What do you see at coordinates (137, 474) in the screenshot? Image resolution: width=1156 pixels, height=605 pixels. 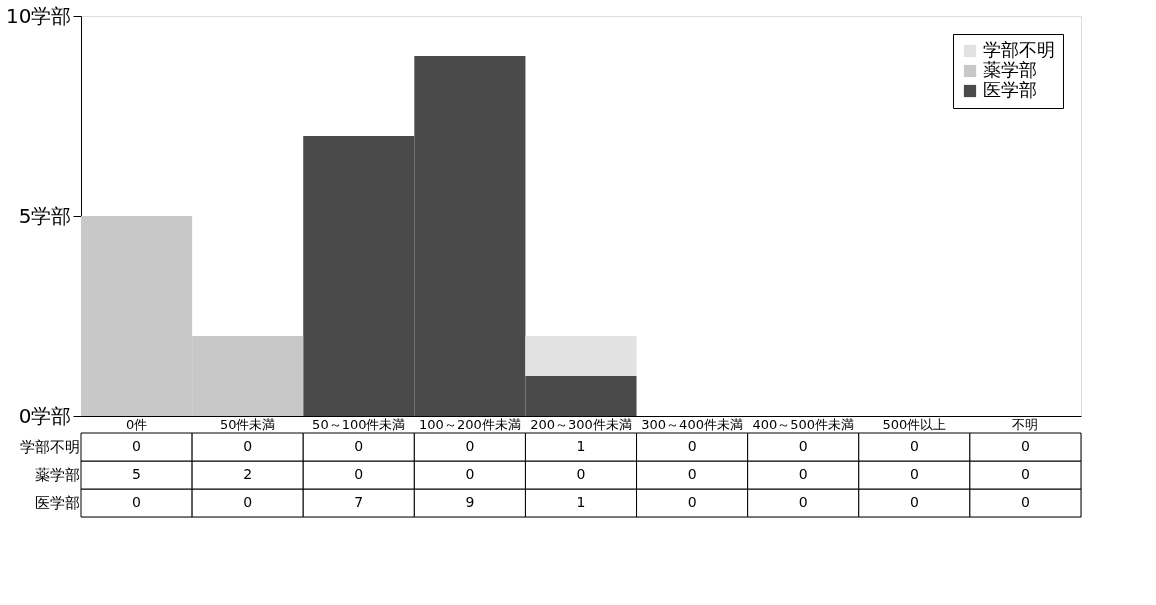 I see `data-label: 5` at bounding box center [137, 474].